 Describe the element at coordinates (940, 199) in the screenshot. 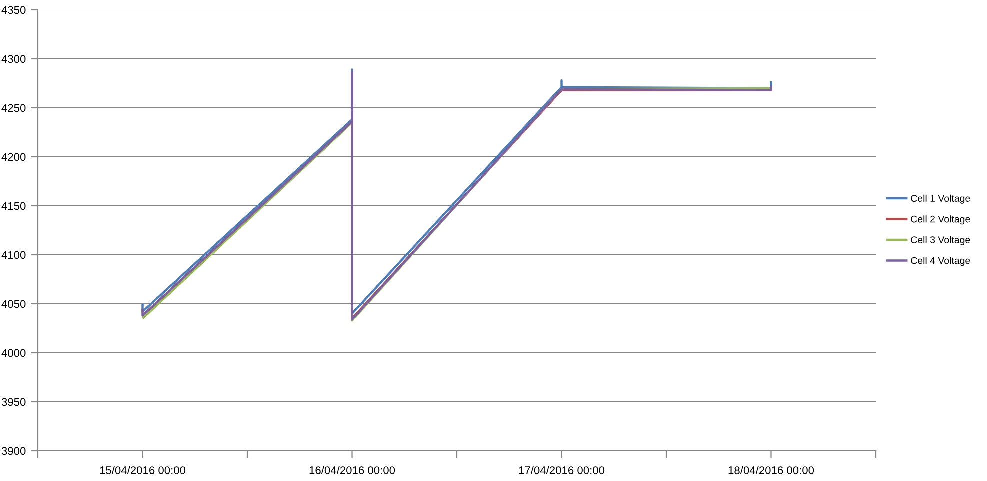

I see `legend-label: Cell 1 Voltage` at that location.